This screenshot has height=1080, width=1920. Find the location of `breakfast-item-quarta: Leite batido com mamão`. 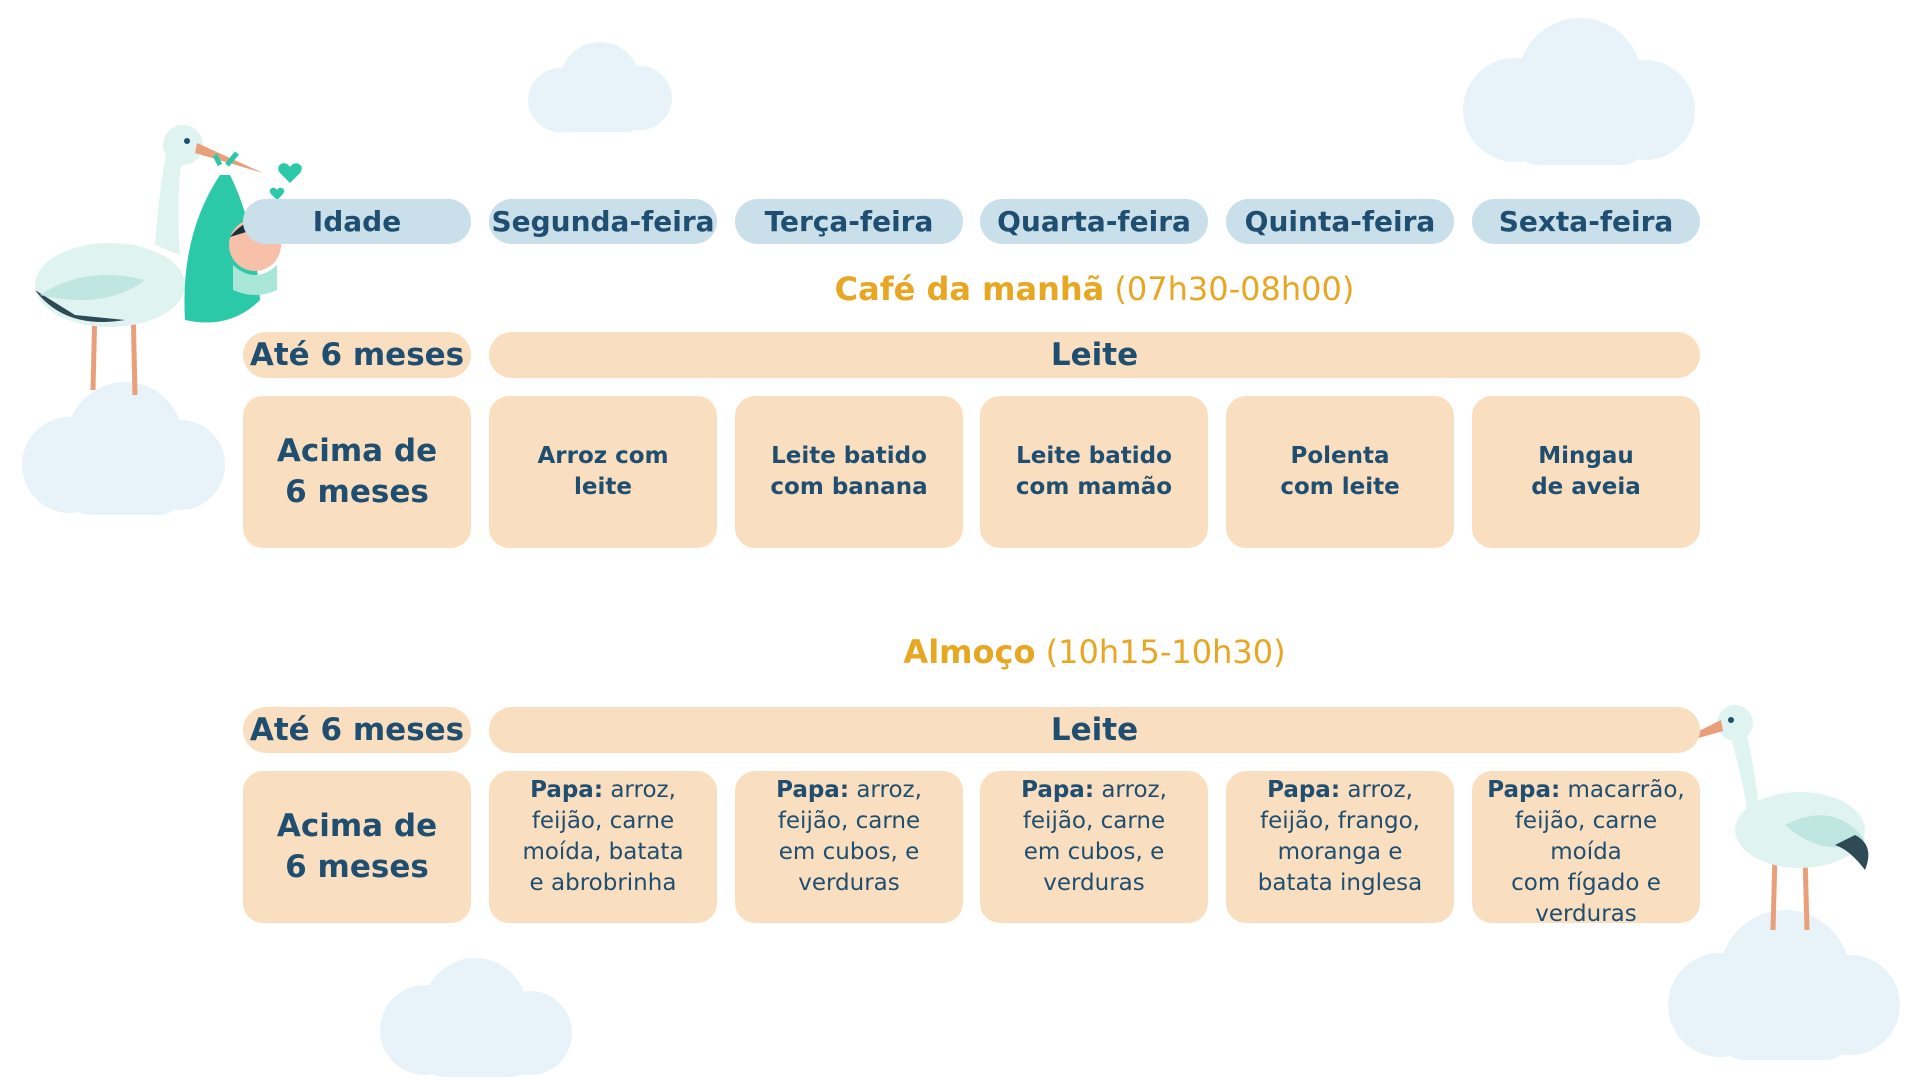

breakfast-item-quarta: Leite batido com mamão is located at coordinates (1094, 472).